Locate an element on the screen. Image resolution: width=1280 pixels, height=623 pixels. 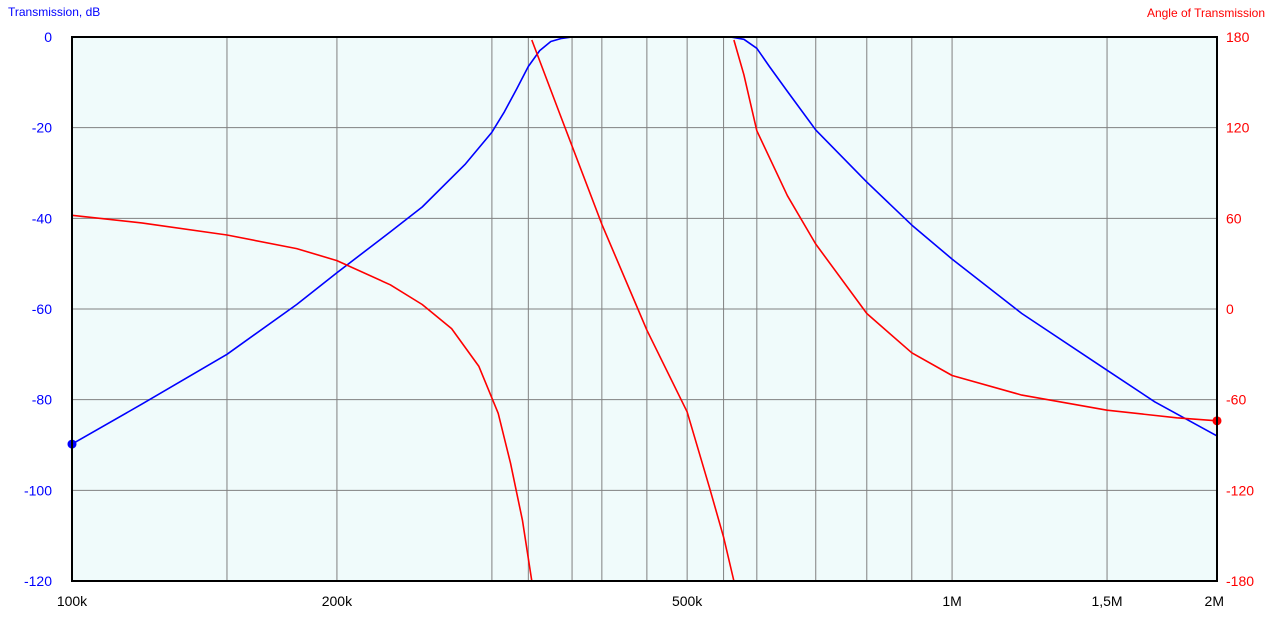
x-tick-label: 2M is located at coordinates (1214, 601).